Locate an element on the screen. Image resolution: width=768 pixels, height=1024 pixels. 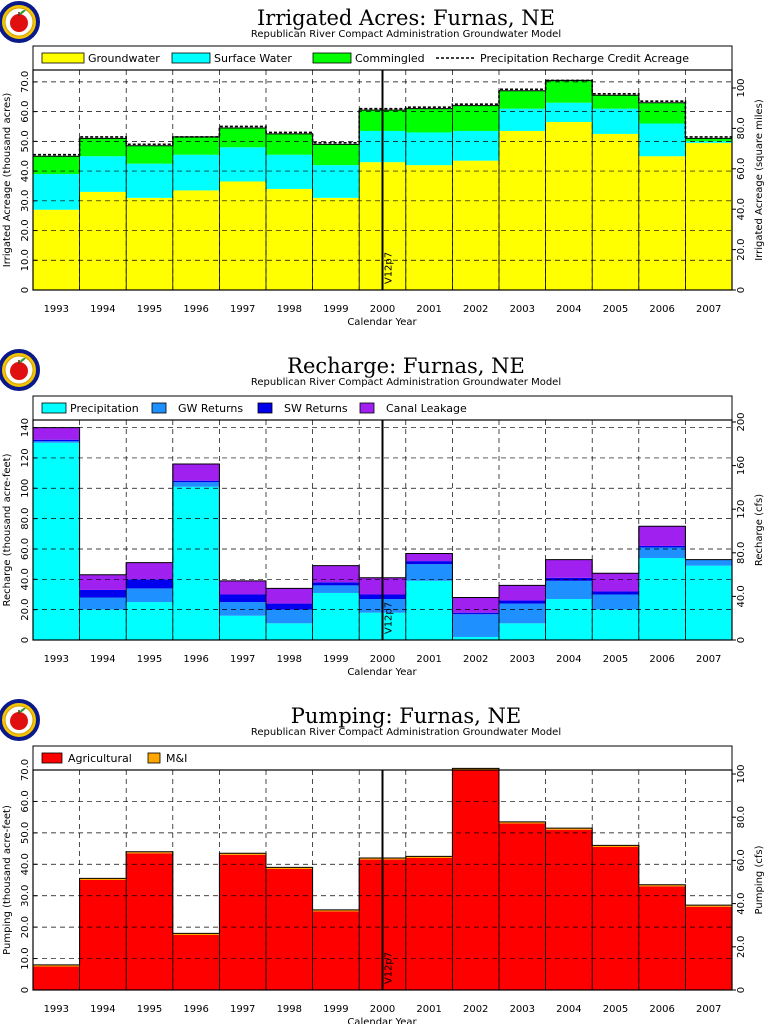
x-tick-label: 1995 is located at coordinates (149, 309).